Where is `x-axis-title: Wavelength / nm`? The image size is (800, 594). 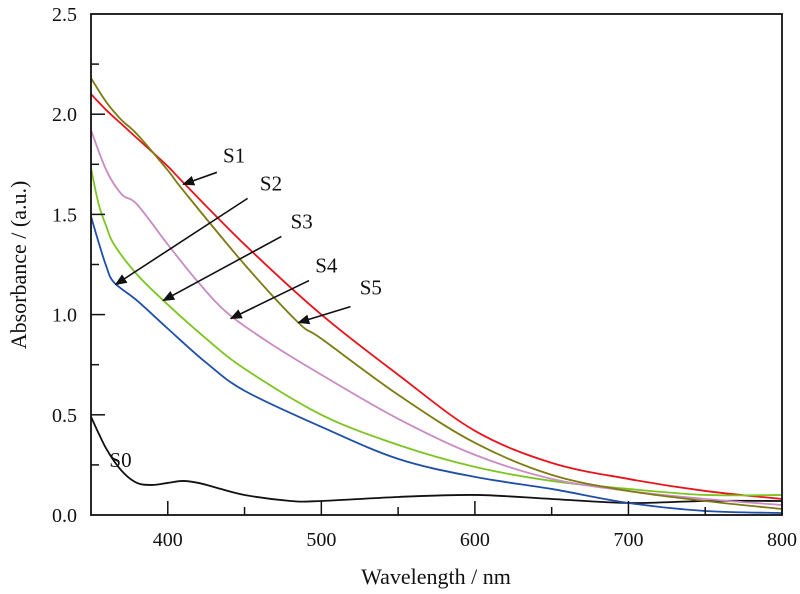 x-axis-title: Wavelength / nm is located at coordinates (436, 576).